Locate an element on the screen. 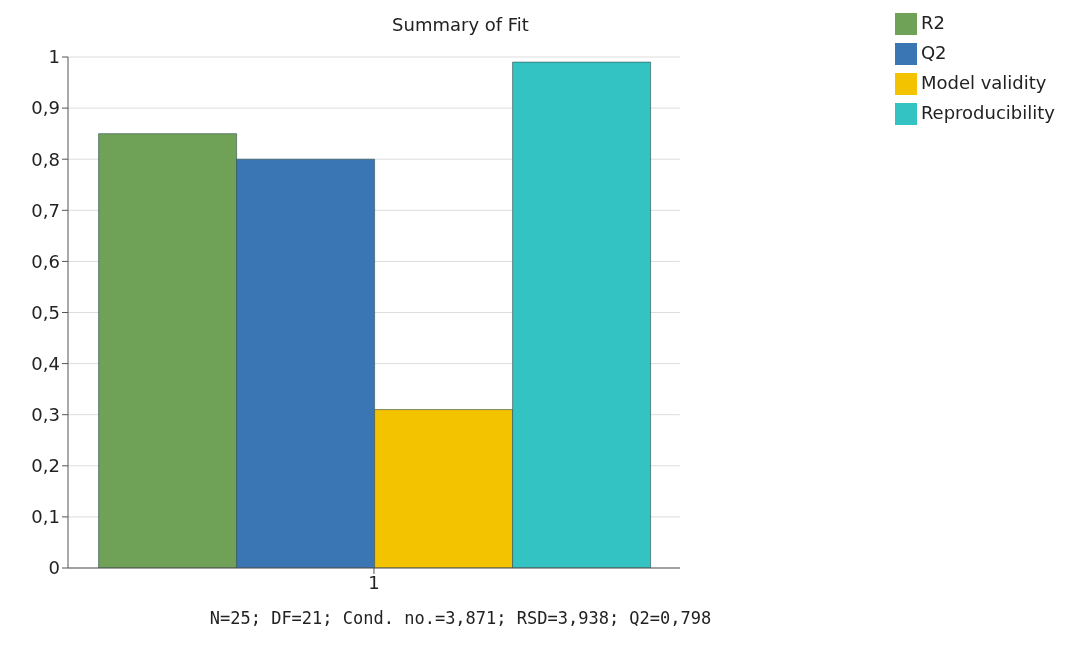 The image size is (1073, 656). y-tick-label: 0,9 is located at coordinates (45, 108).